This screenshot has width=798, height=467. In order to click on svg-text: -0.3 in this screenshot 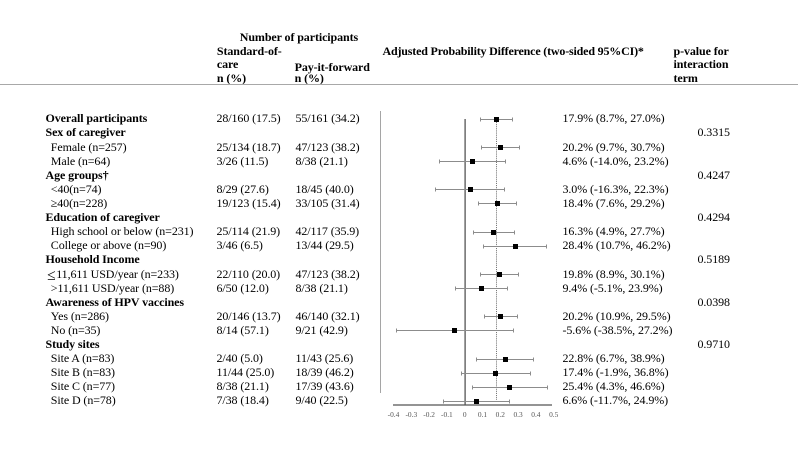, I will do `click(411, 414)`.